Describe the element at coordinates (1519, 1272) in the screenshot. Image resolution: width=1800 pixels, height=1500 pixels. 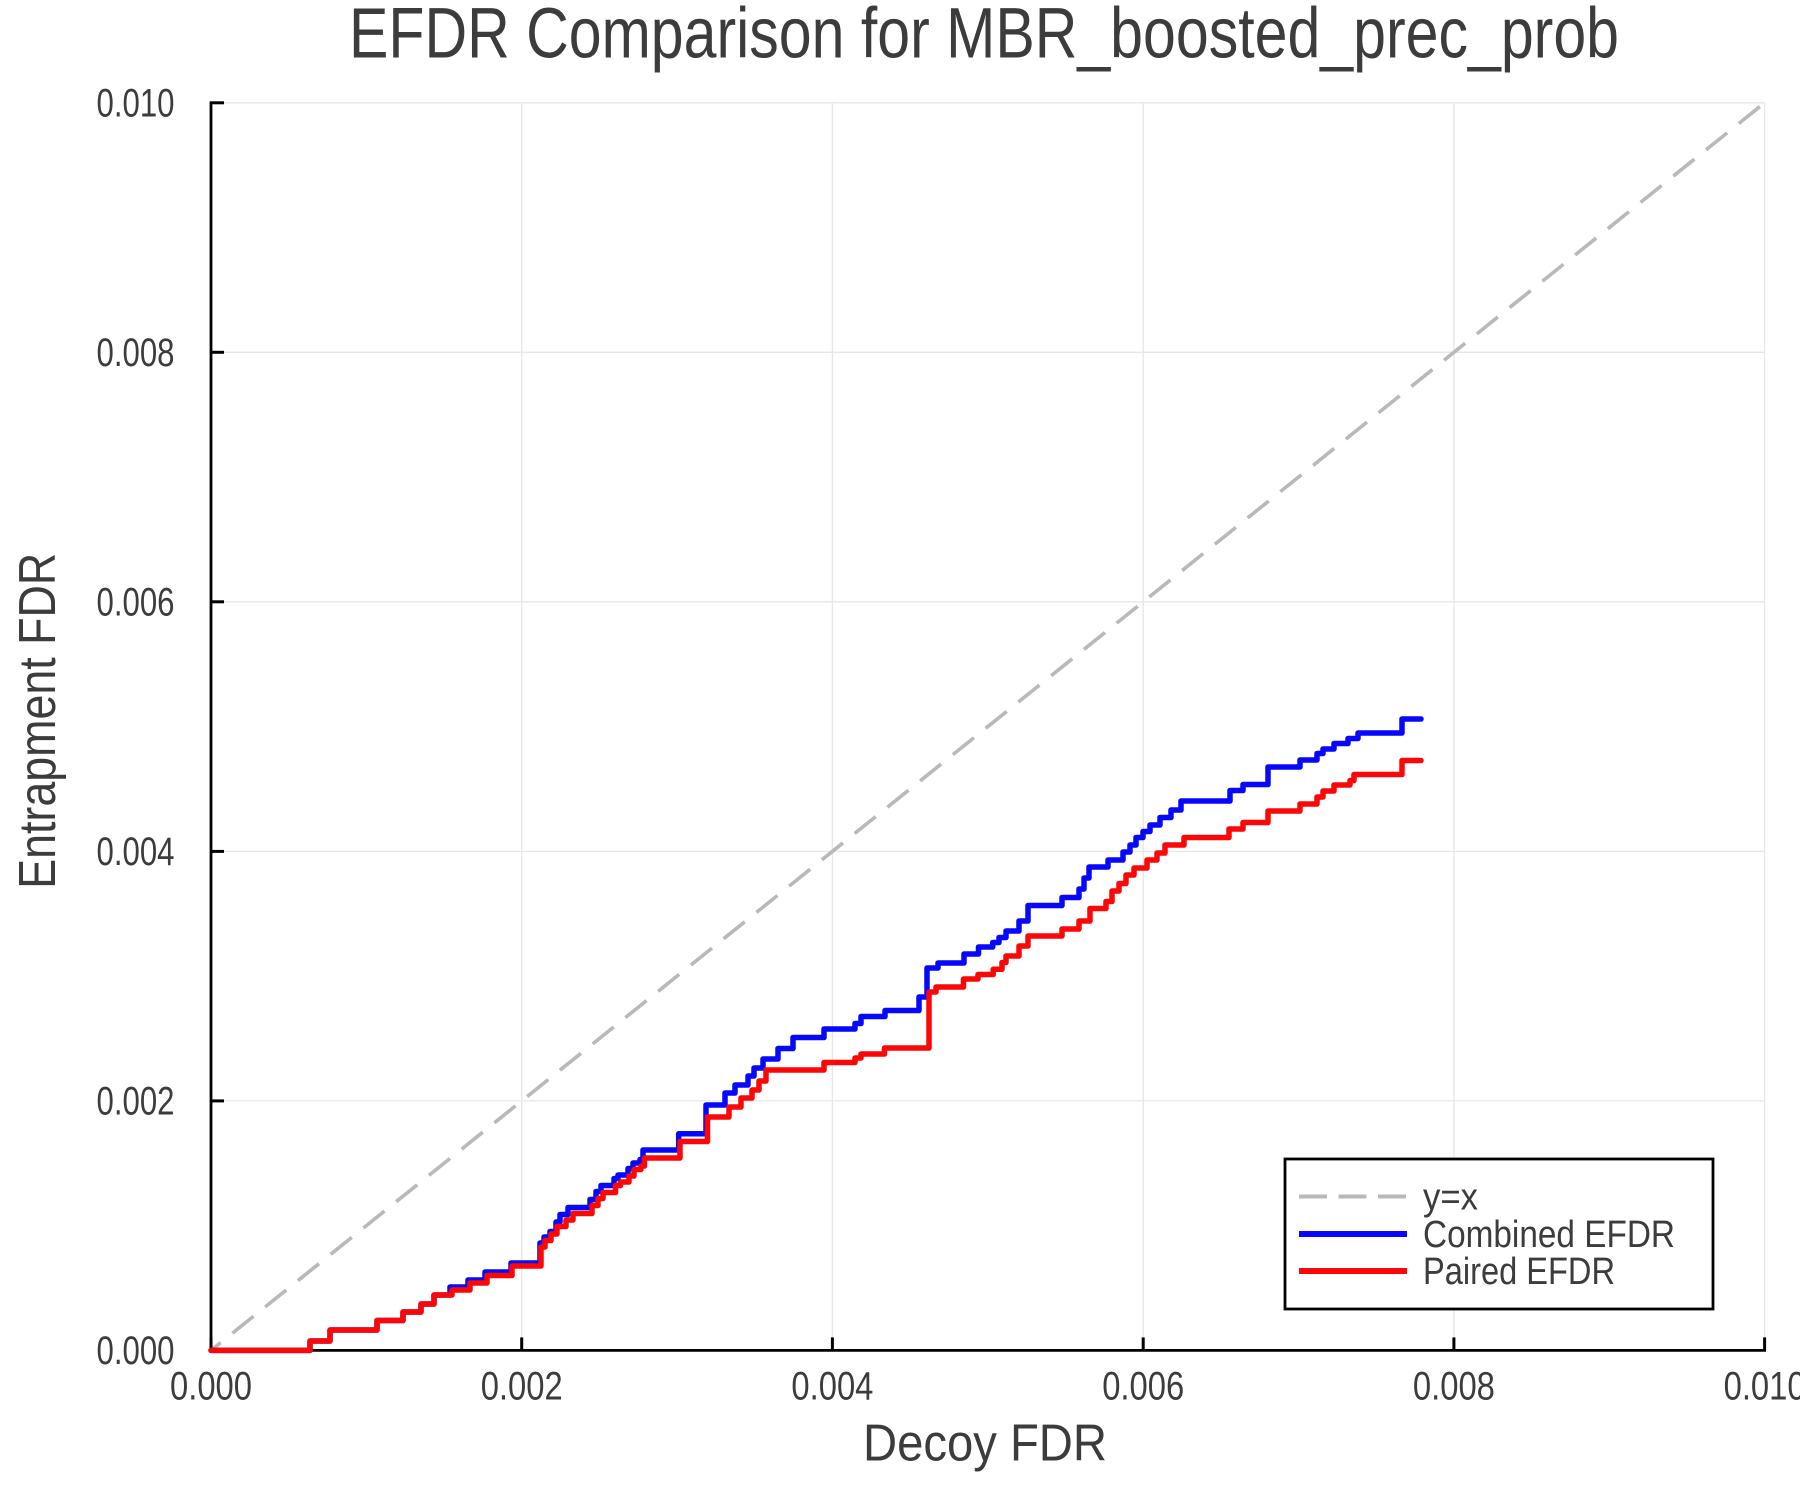
I see `svg-text: Paired EFDR` at that location.